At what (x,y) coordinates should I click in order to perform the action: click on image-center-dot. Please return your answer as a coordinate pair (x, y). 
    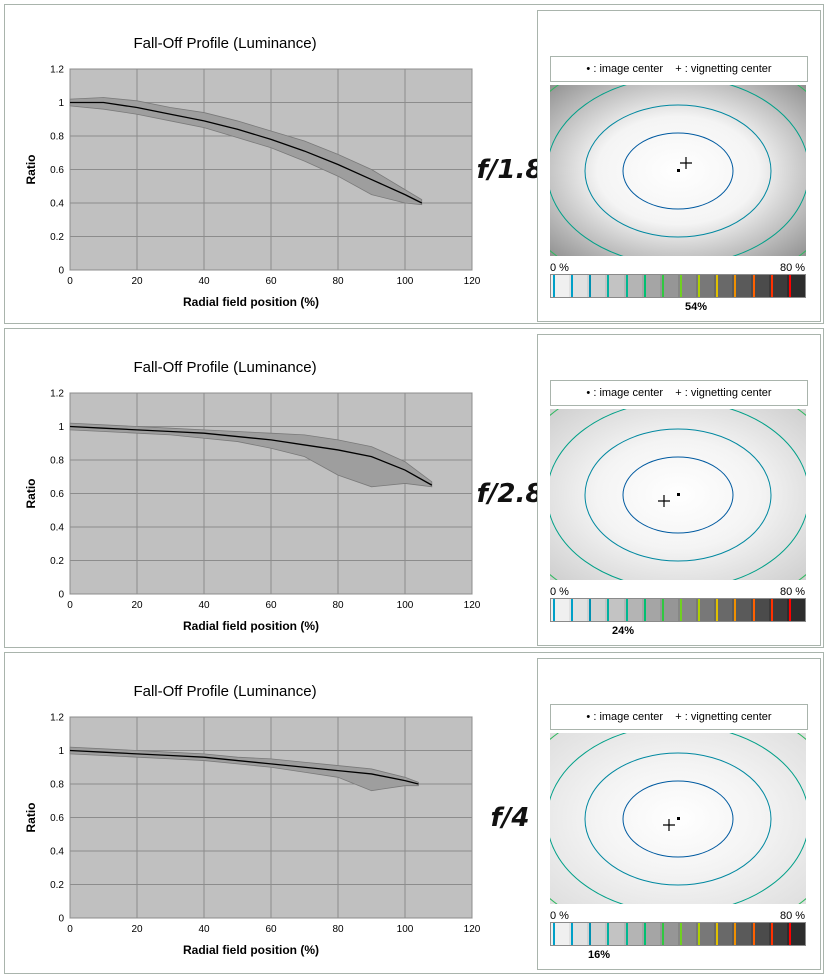
    Looking at the image, I should click on (678, 818).